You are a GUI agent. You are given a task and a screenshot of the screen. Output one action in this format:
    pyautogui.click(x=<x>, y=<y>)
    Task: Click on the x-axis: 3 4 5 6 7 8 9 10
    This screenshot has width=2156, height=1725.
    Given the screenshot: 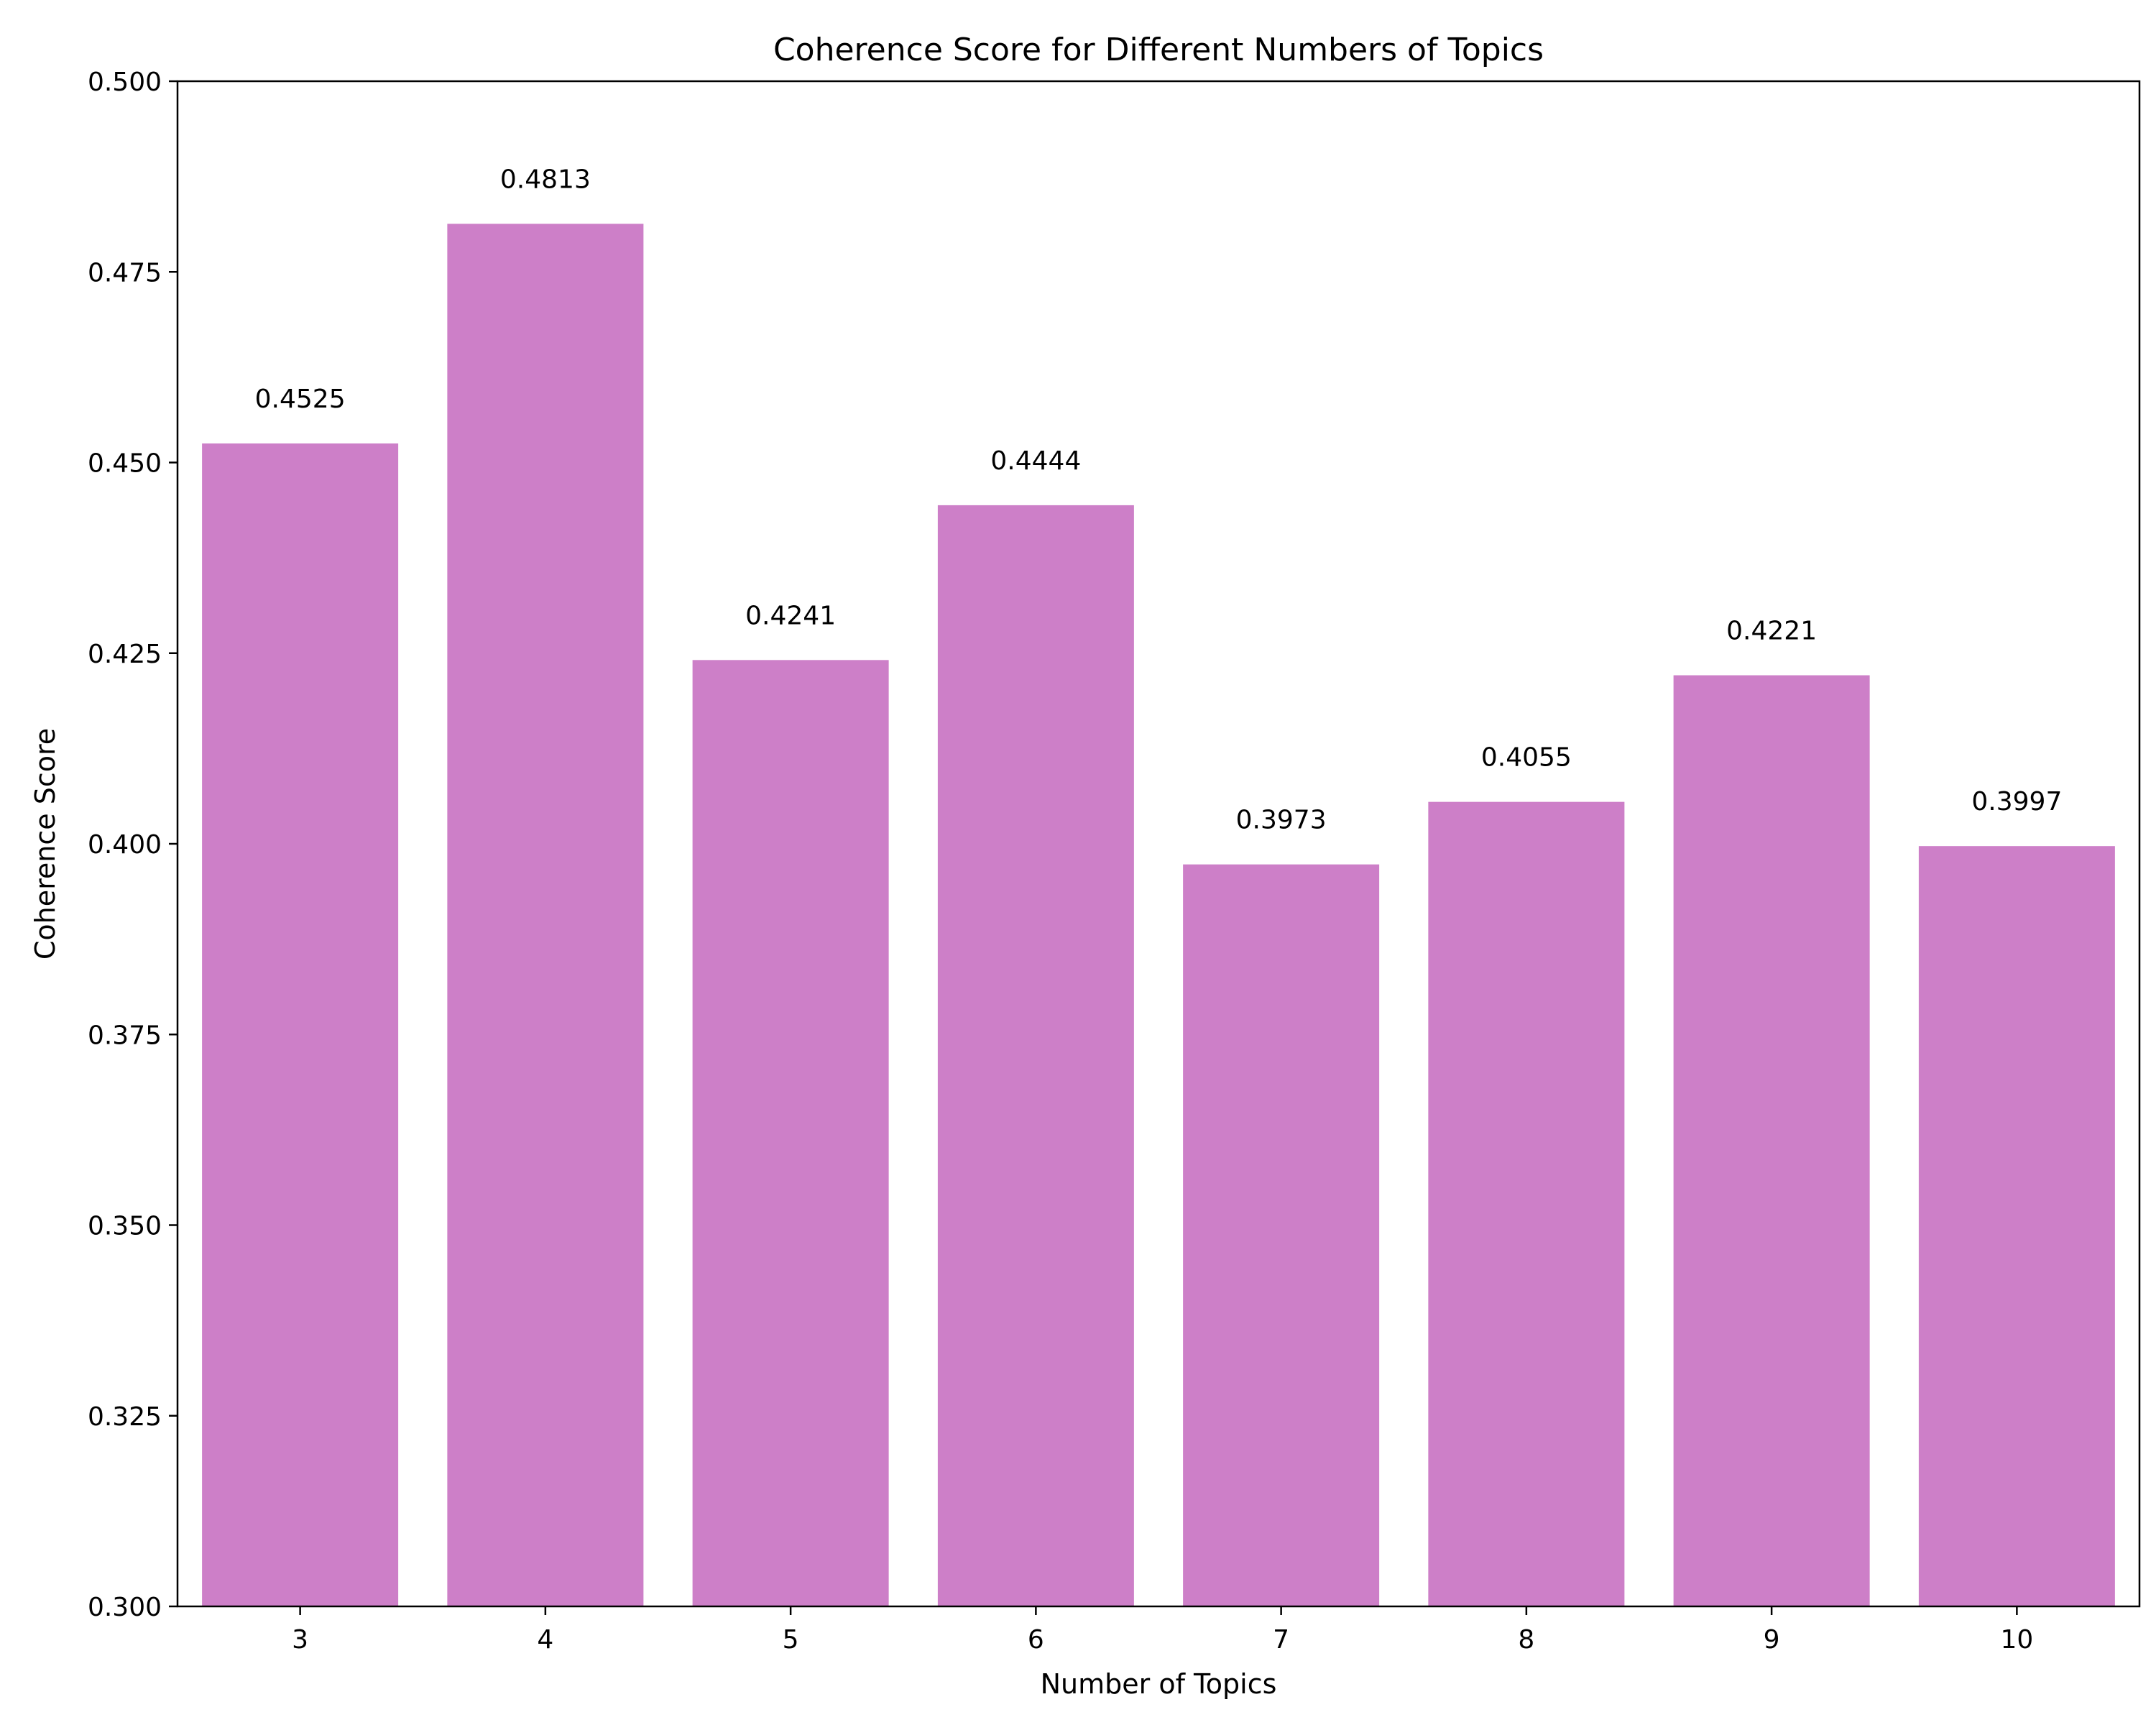 What is the action you would take?
    pyautogui.click(x=1162, y=1630)
    